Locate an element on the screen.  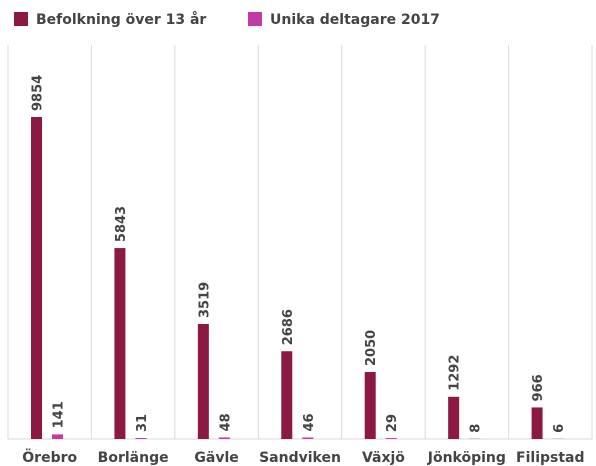
data-label: 9854 is located at coordinates (38, 93).